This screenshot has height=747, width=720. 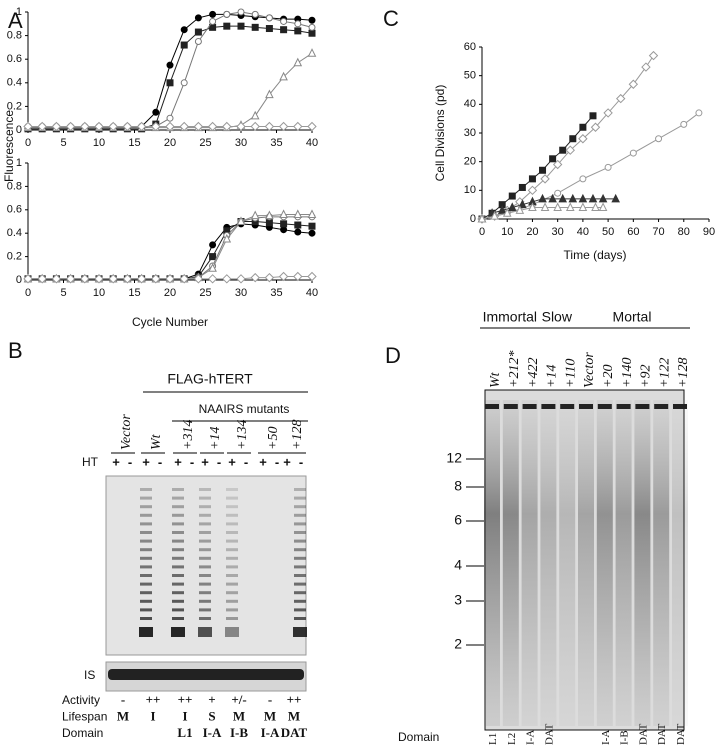 I want to click on treatment-sign: +, so click(x=146, y=461).